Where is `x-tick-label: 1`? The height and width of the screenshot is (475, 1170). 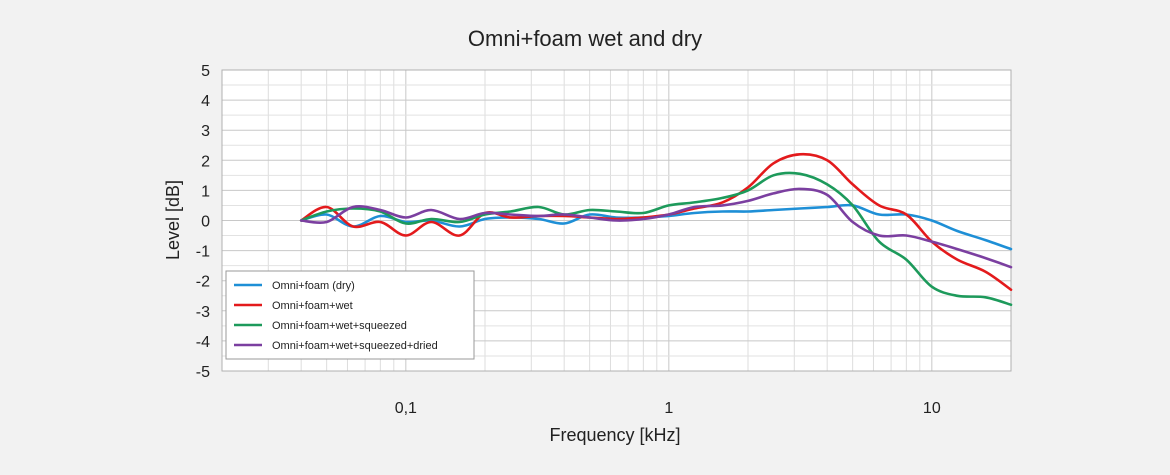
x-tick-label: 1 is located at coordinates (668, 408).